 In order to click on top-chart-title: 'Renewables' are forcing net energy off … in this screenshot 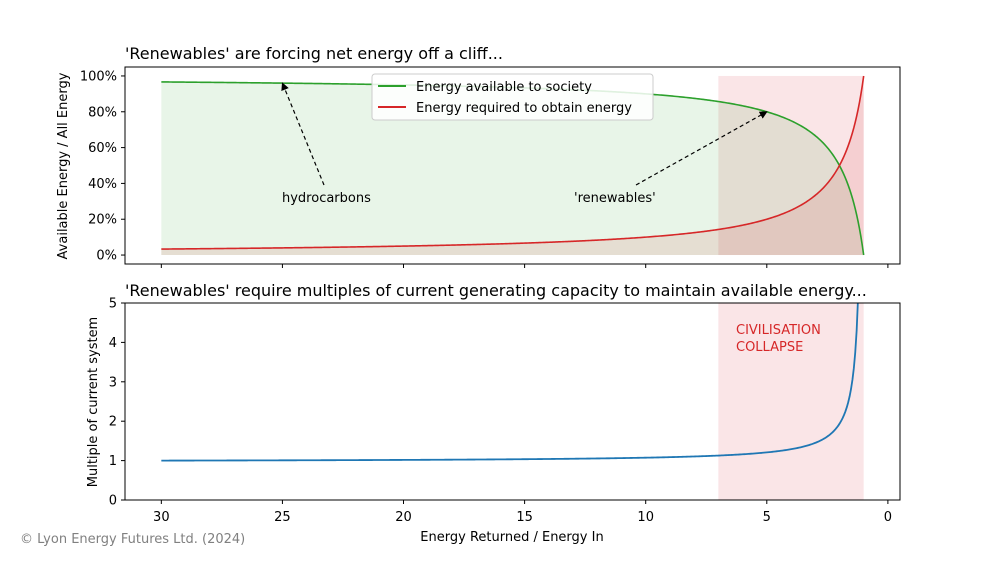, I will do `click(314, 53)`.